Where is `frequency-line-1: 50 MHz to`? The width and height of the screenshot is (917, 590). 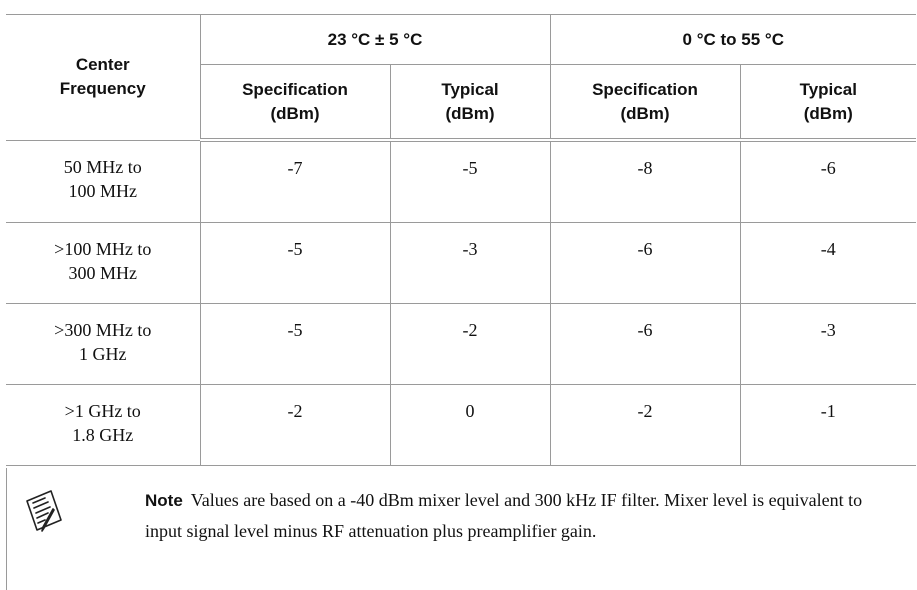
frequency-line-1: 50 MHz to is located at coordinates (102, 166).